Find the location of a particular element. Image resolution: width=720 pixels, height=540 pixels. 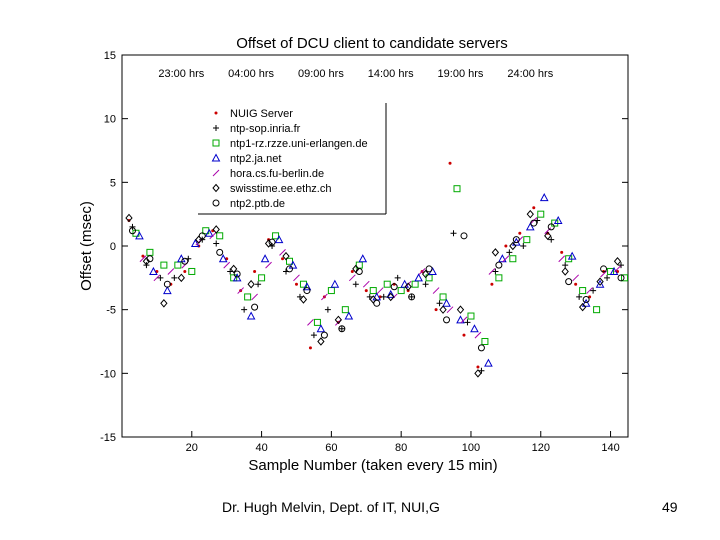

x-tick-label: 80 is located at coordinates (401, 448).